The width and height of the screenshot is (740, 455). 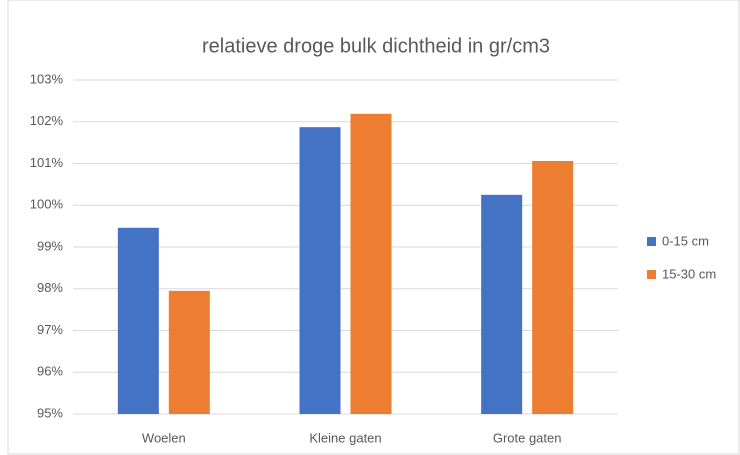 What do you see at coordinates (376, 46) in the screenshot?
I see `chart-title: relatieve droge bulk dichtheid in gr/cm3` at bounding box center [376, 46].